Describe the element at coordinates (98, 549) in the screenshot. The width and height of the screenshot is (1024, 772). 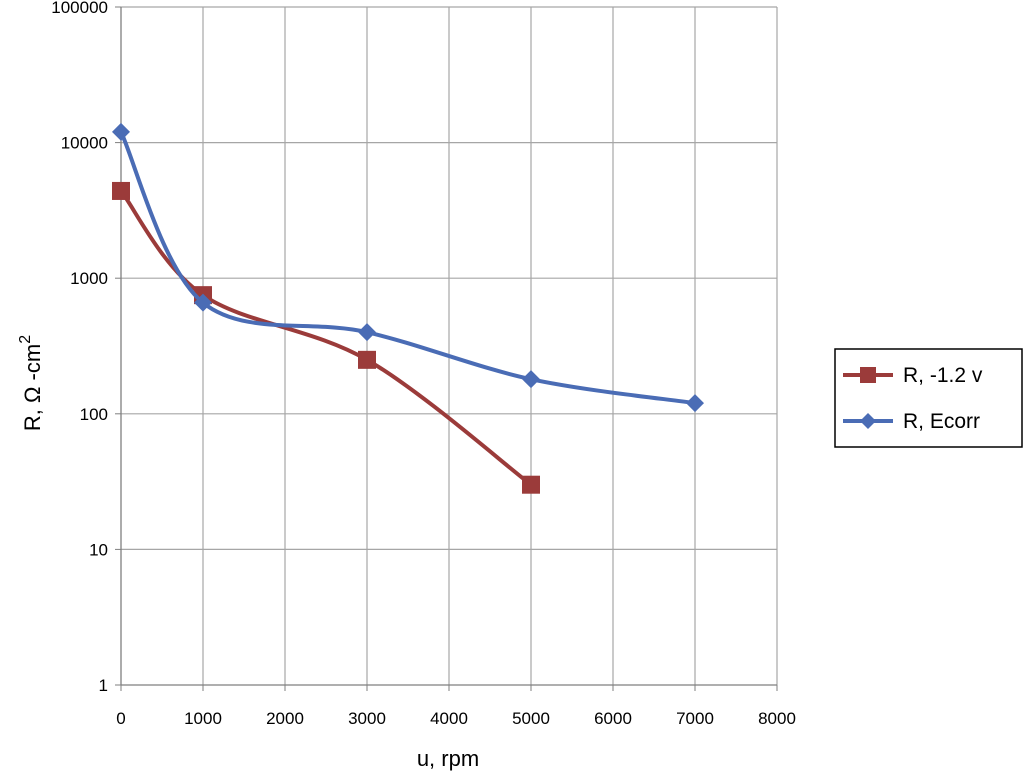
I see `y-tick-label: 10` at that location.